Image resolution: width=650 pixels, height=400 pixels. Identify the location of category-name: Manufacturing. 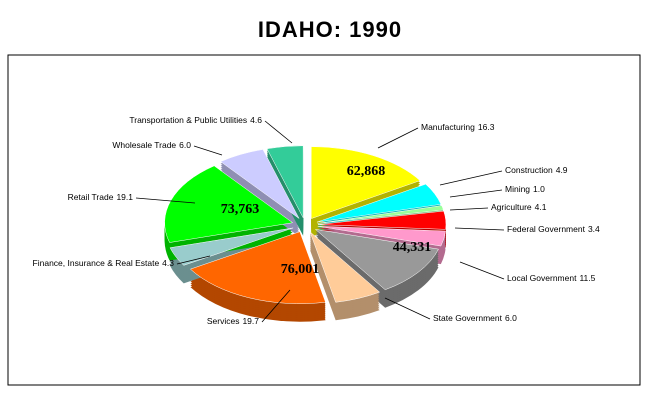
(448, 127).